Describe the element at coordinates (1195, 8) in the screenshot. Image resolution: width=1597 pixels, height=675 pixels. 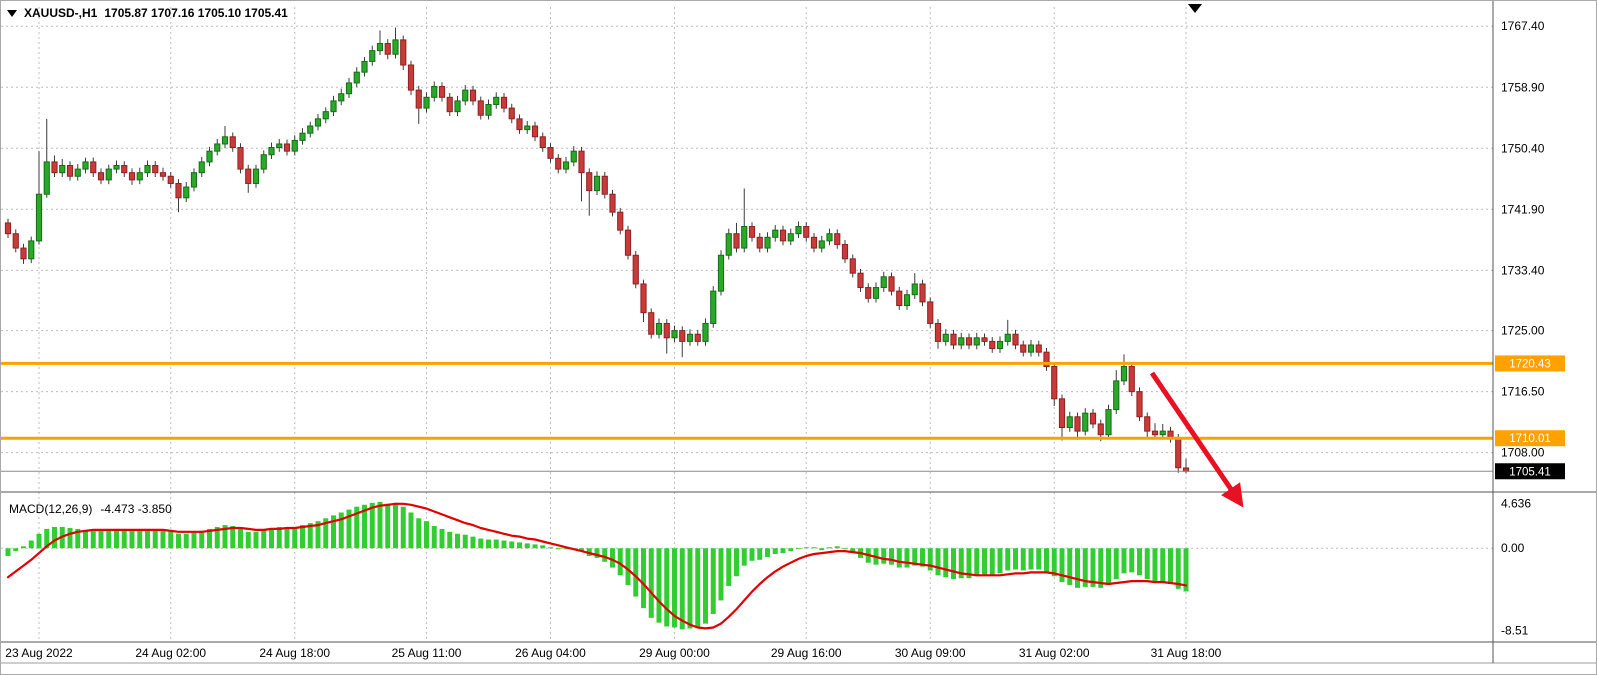
I see `scroll-to-end-marker-icon` at that location.